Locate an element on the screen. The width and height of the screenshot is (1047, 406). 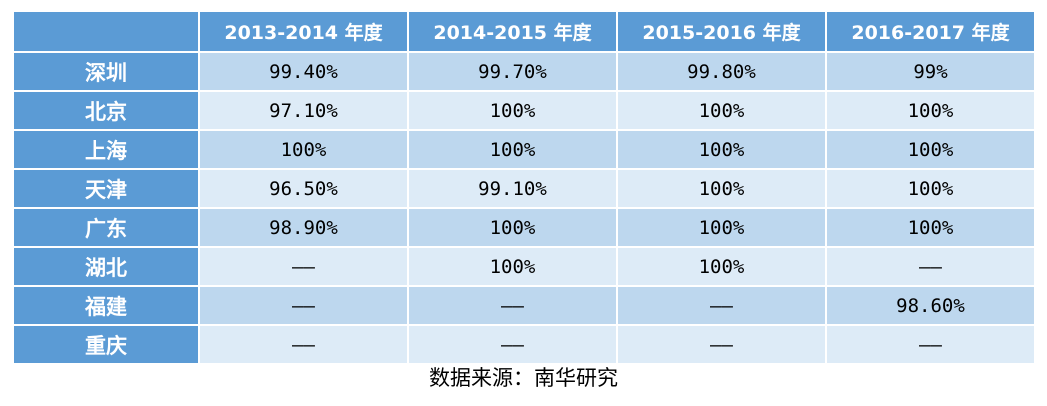
table-cell: 99% is located at coordinates (930, 71).